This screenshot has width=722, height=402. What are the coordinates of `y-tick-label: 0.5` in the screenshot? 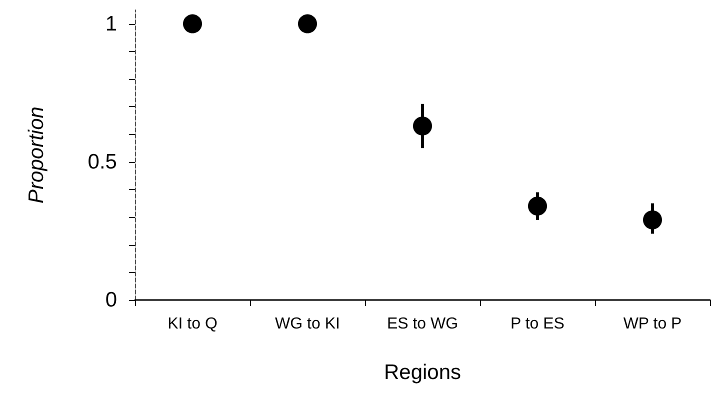 It's located at (102, 162).